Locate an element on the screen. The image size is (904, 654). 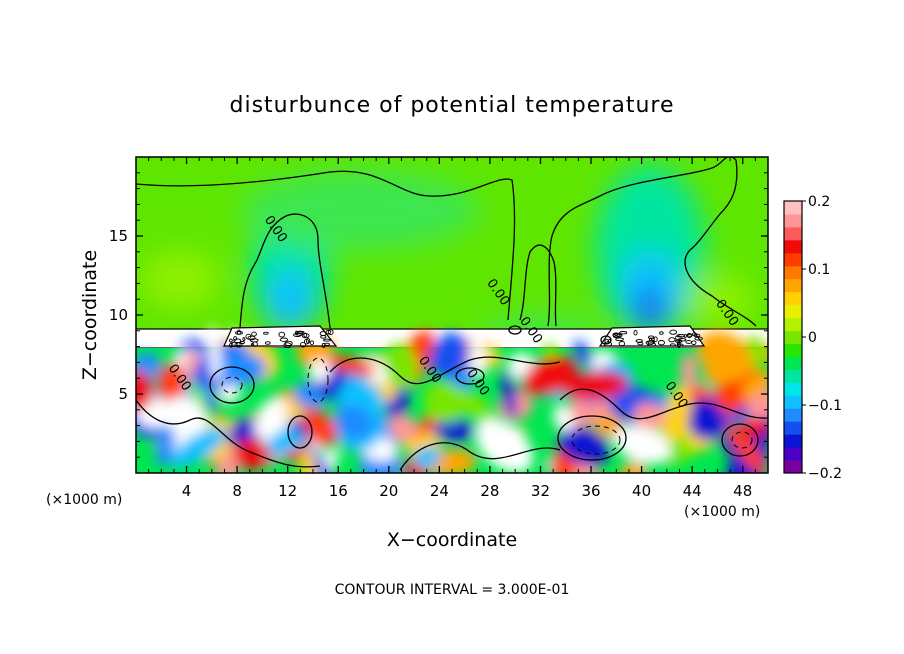
colorbar-tick-label: 0.1 is located at coordinates (819, 270).